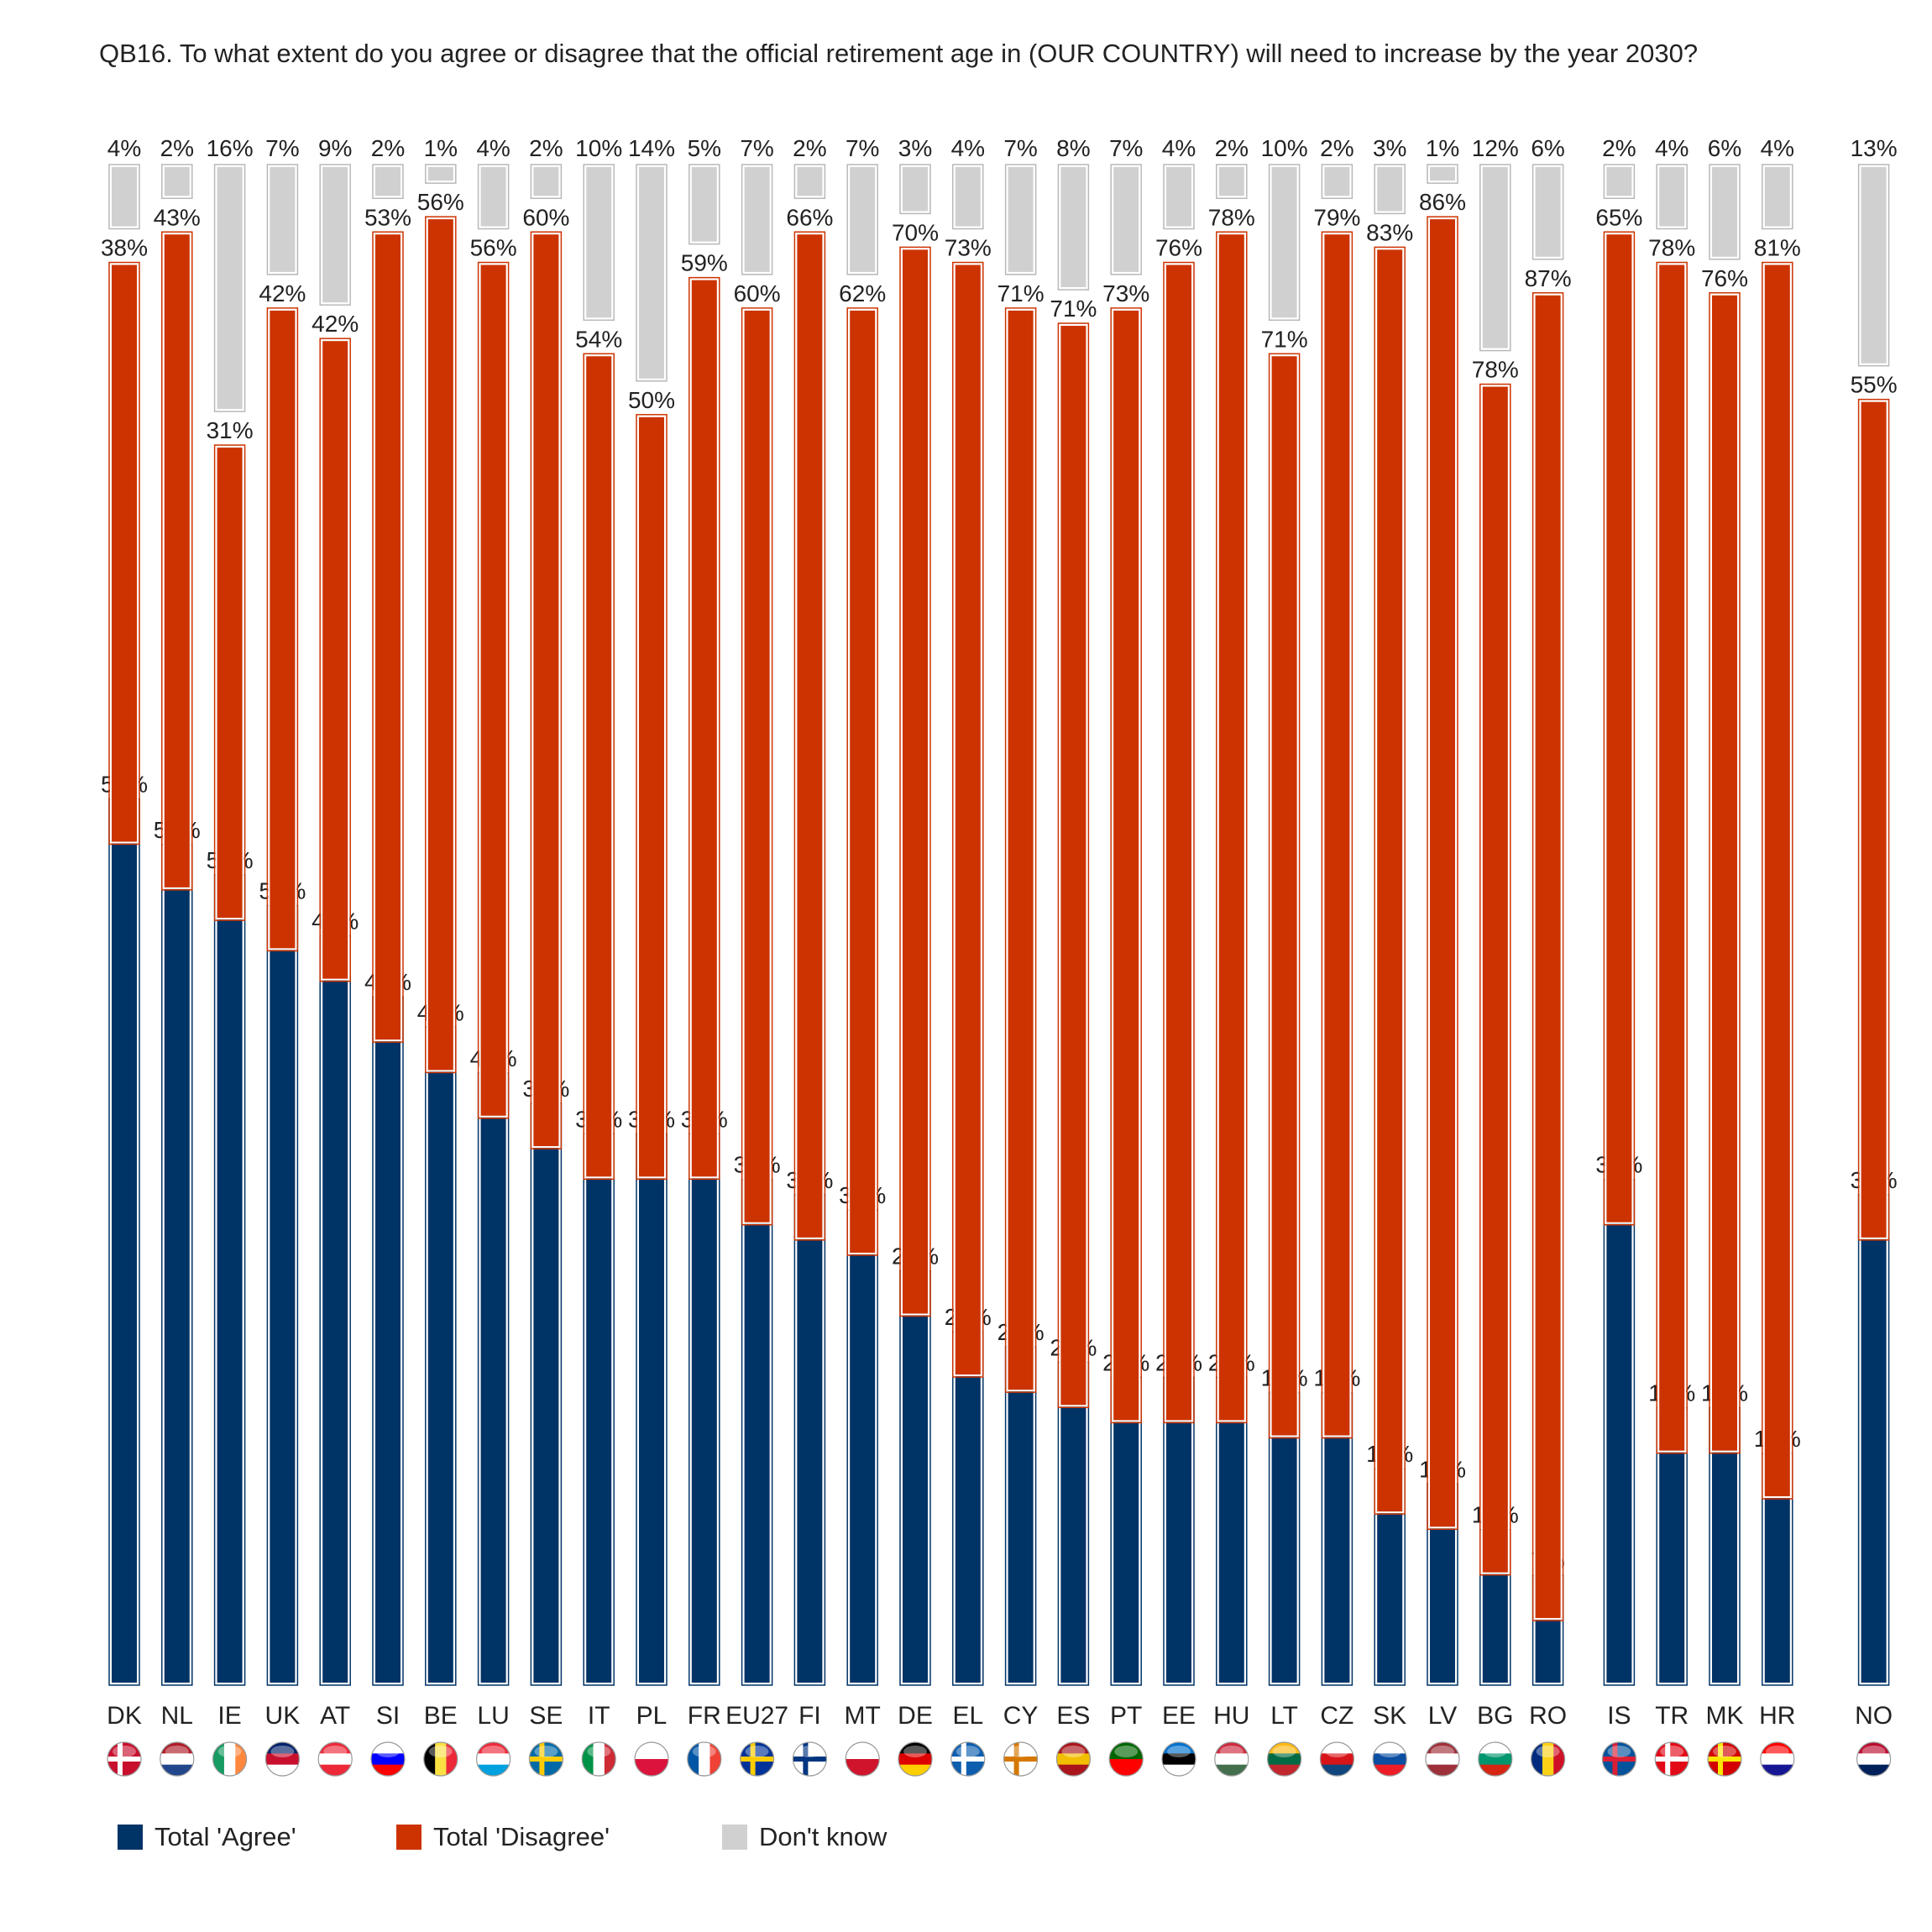  What do you see at coordinates (862, 1759) in the screenshot?
I see `mt-flag-icon` at bounding box center [862, 1759].